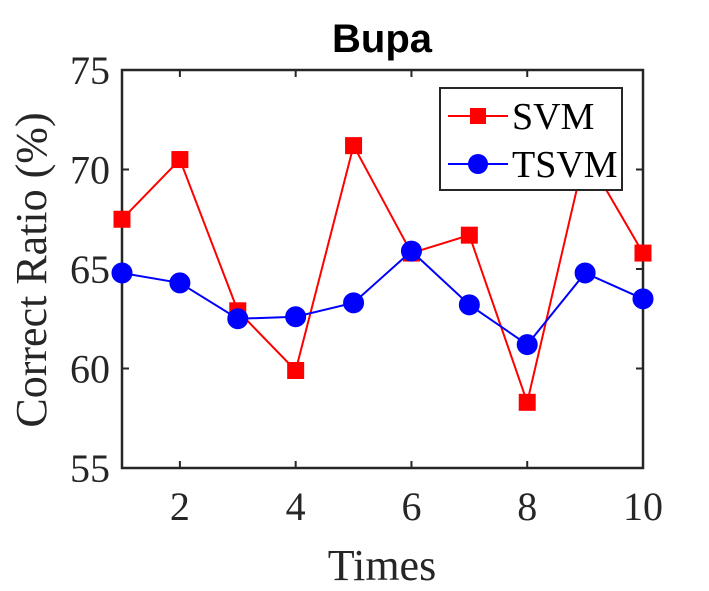  Describe the element at coordinates (565, 165) in the screenshot. I see `legend-label-tsvm: TSVM` at that location.